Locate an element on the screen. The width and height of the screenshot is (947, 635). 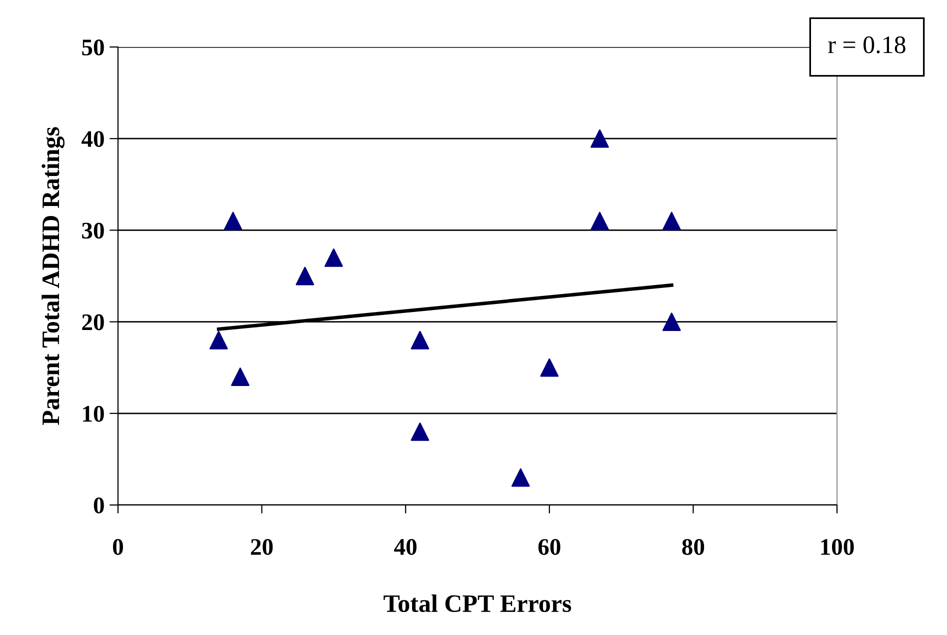
x-tick-label: 40 is located at coordinates (405, 547).